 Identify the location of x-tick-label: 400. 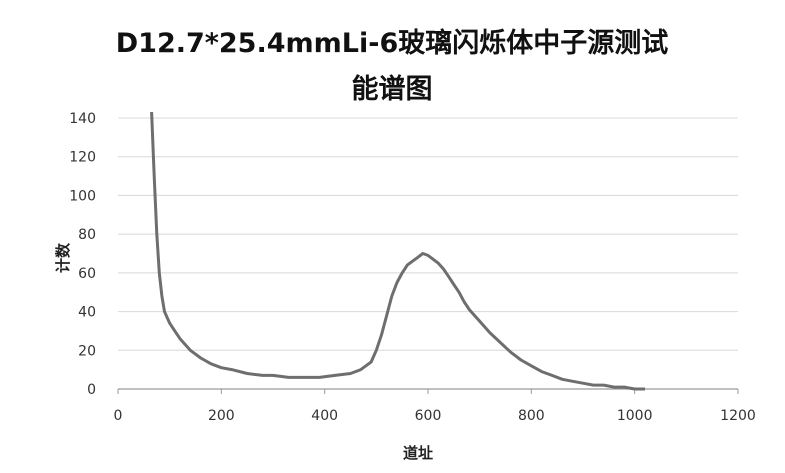
(324, 416).